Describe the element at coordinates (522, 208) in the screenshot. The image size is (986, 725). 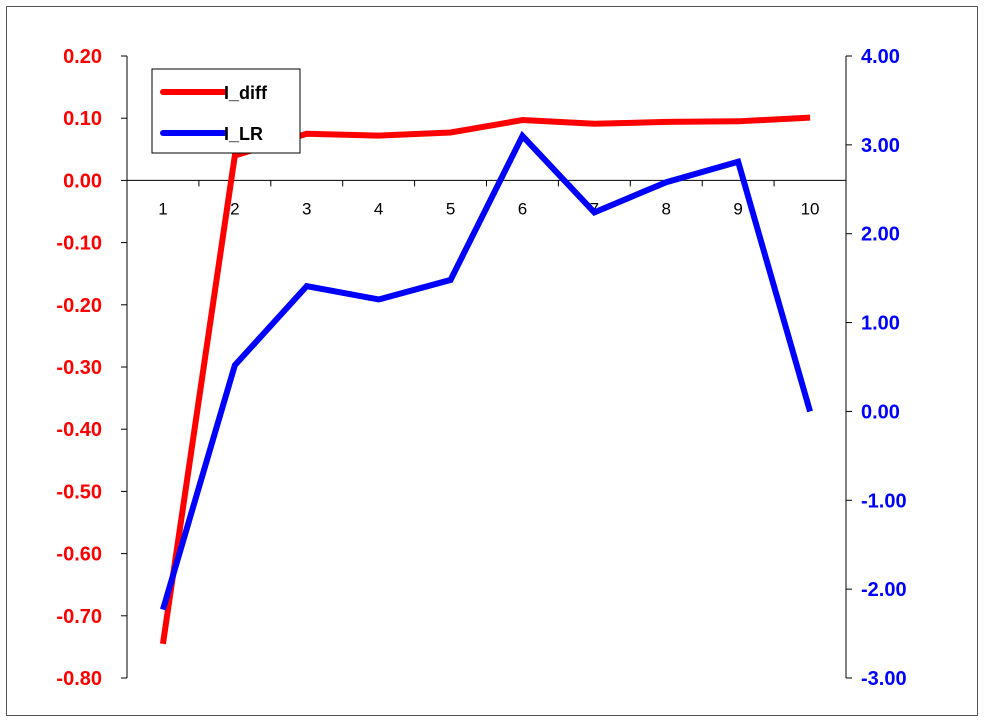
I see `x-tick-label: 6` at that location.